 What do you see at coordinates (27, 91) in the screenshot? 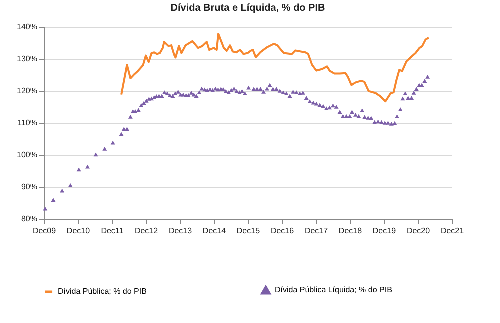
I see `y-tick-label: 120%` at bounding box center [27, 91].